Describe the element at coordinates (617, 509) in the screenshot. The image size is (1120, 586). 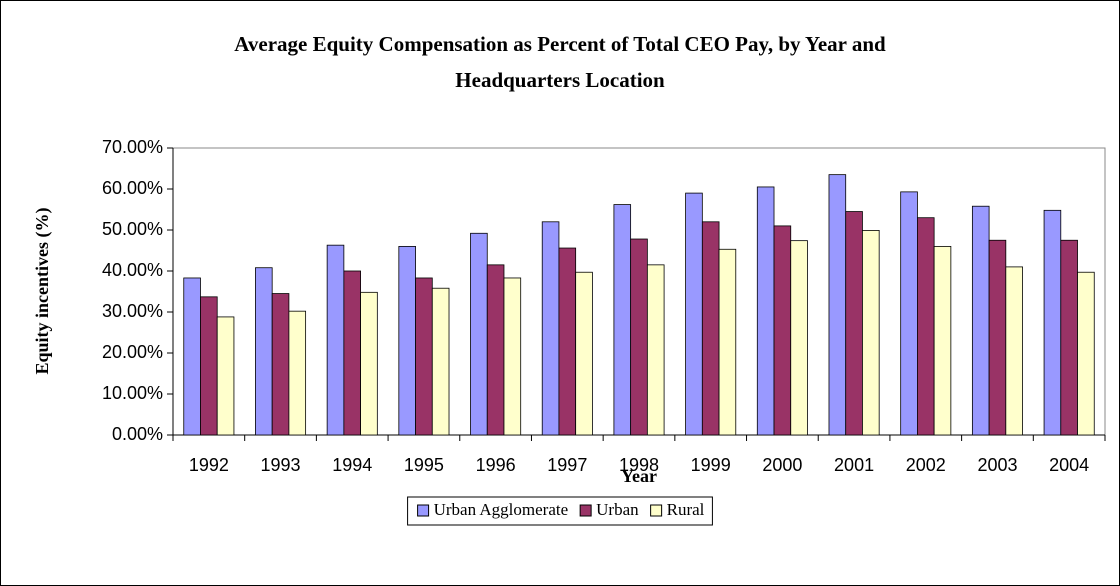
I see `legend-label: Urban` at that location.